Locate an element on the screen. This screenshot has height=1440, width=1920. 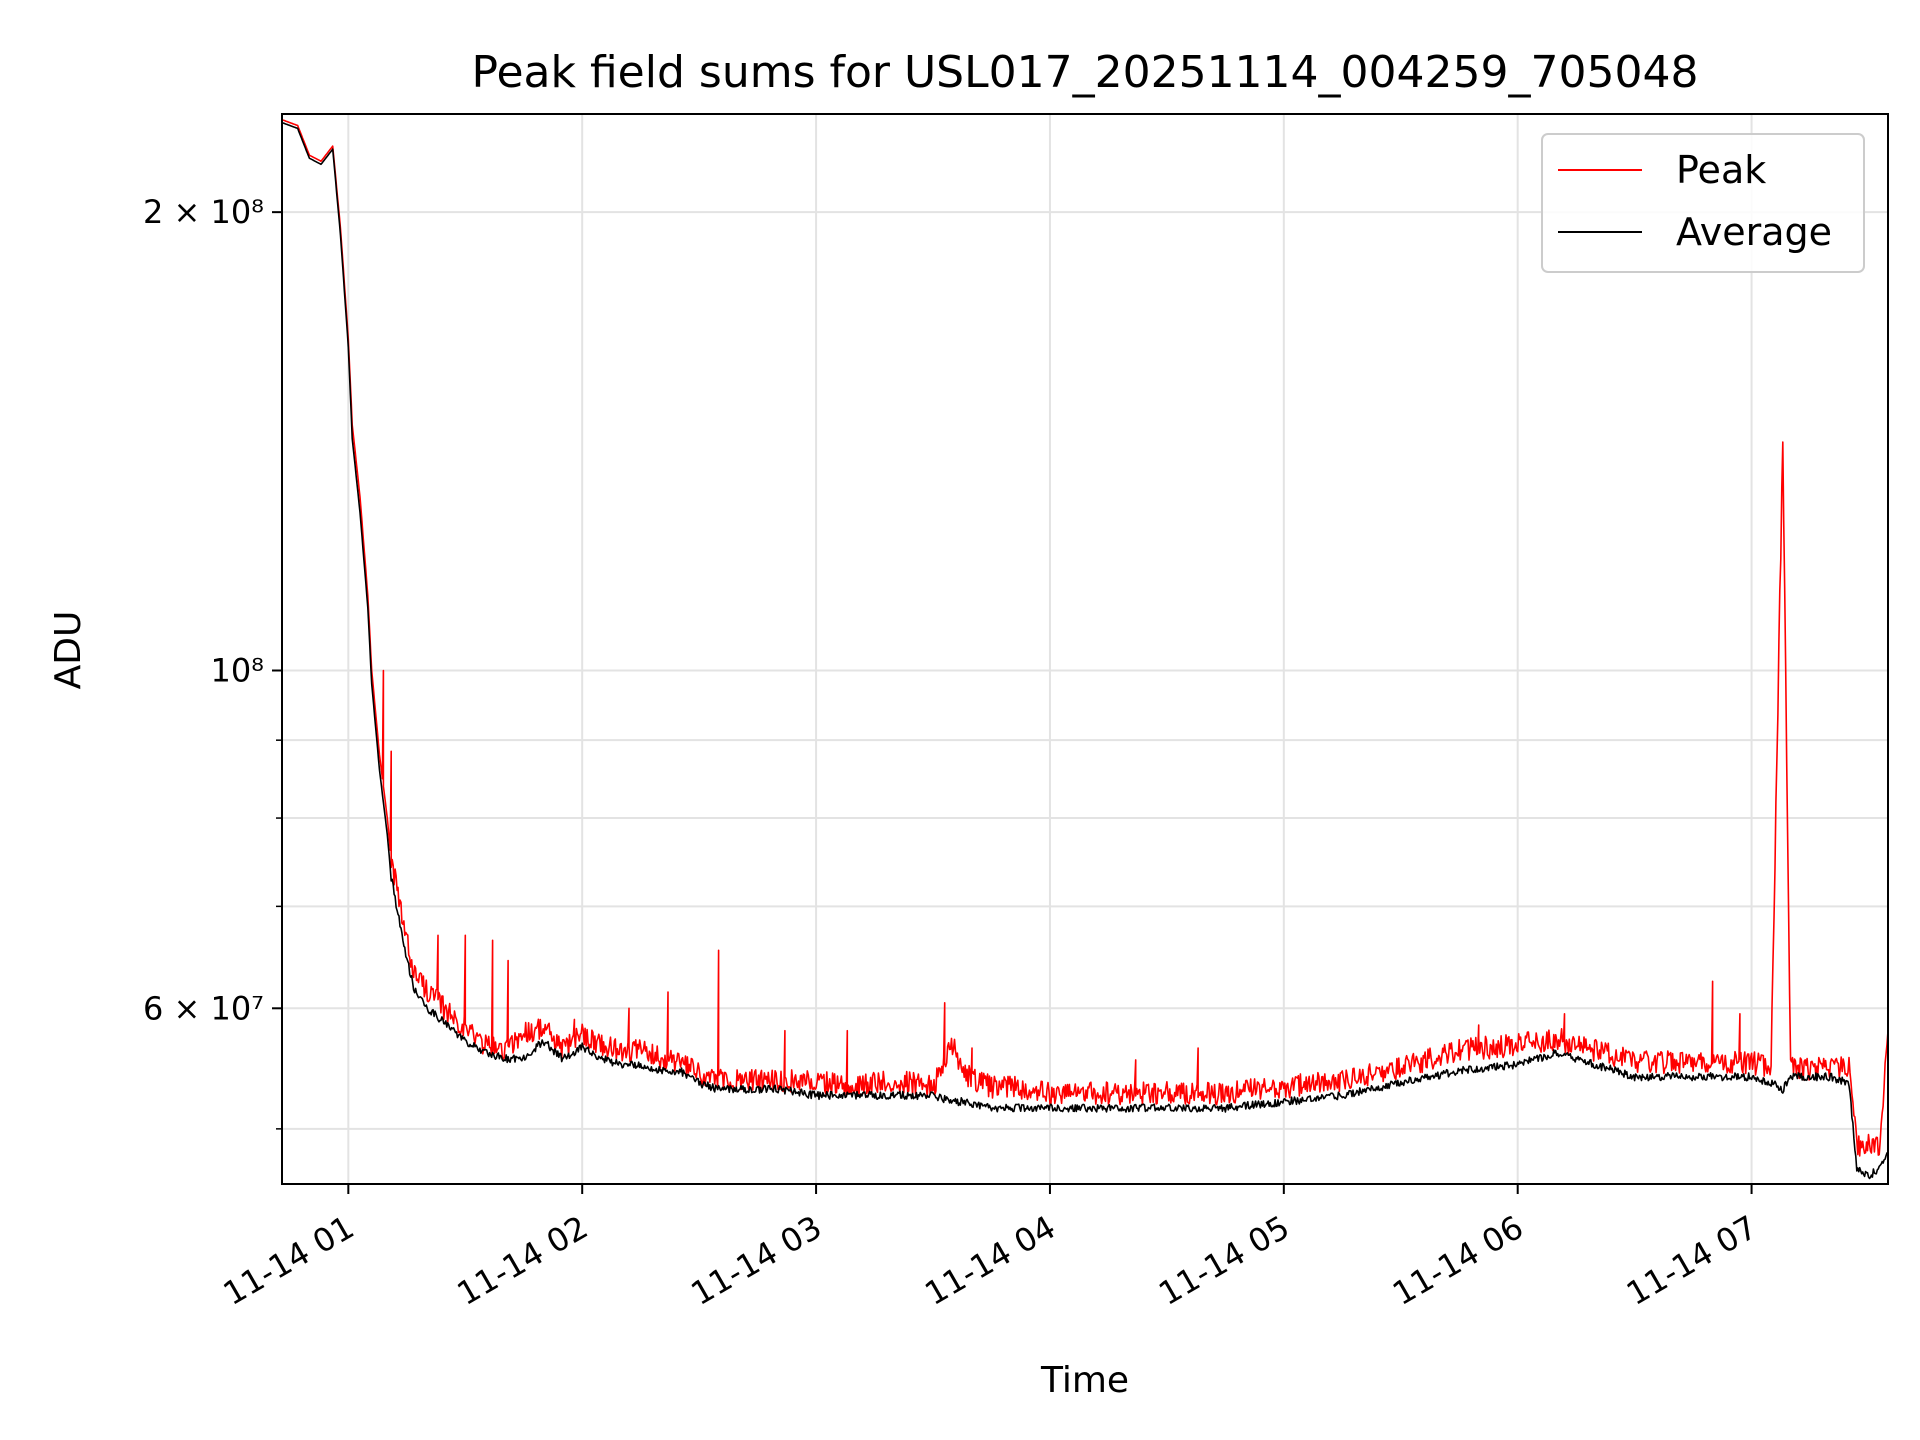
y-tick-label: 2 × 10⁸ is located at coordinates (203, 212).